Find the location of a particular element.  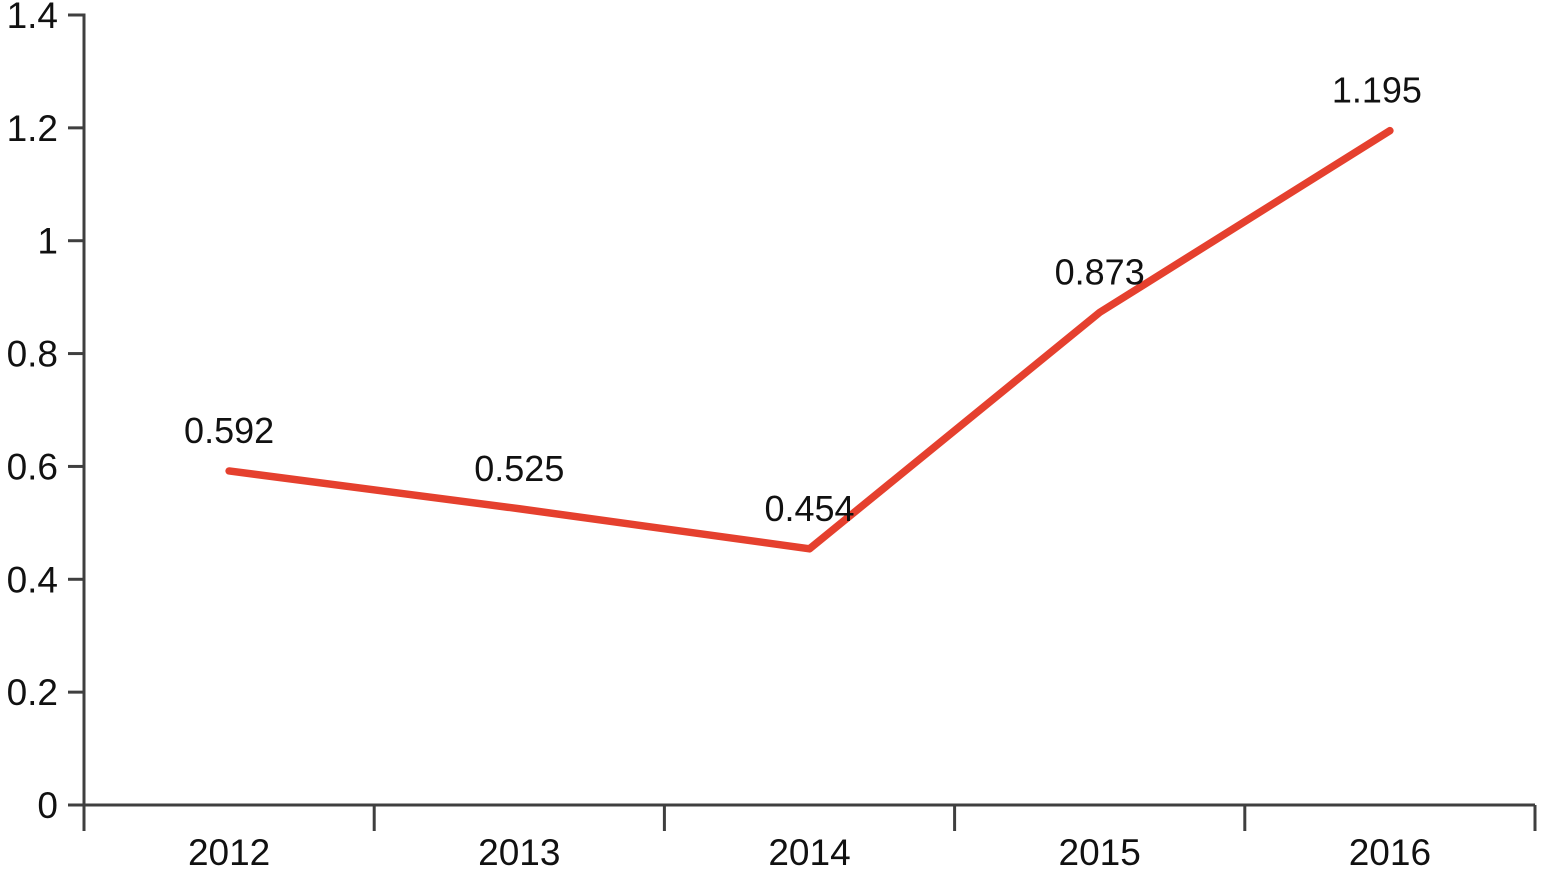

y-axis-tick-label: 0.8 is located at coordinates (32, 354).